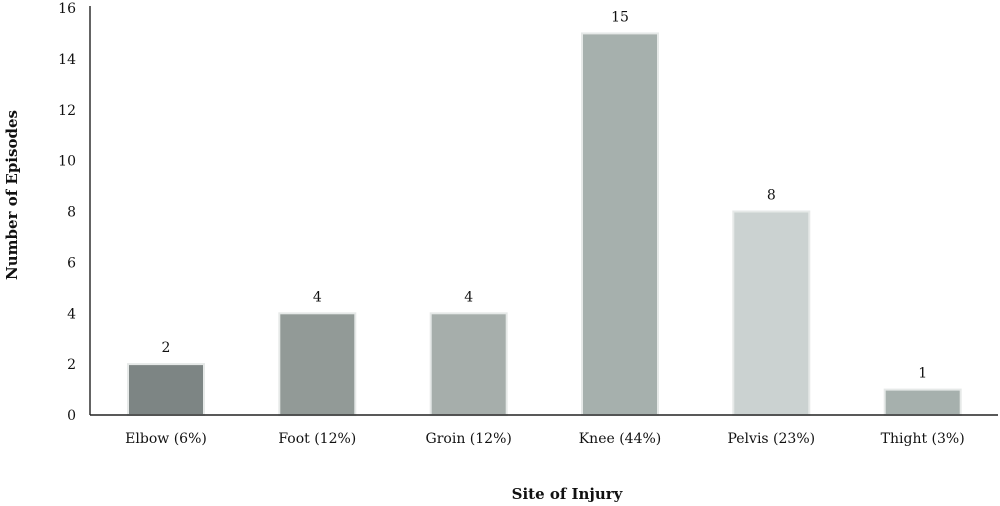 The image size is (1000, 506). I want to click on data-label-pelvis: 8, so click(771, 196).